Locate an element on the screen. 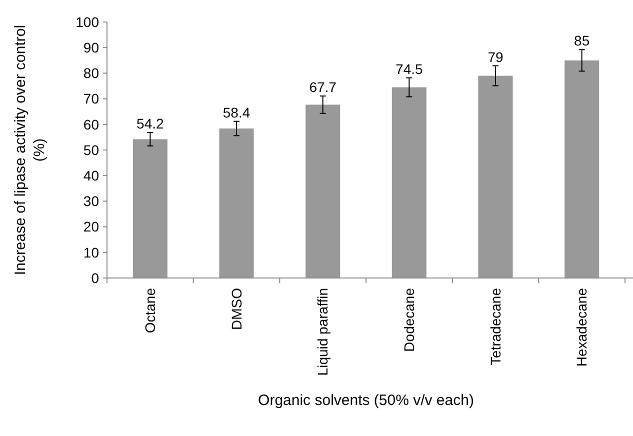 The height and width of the screenshot is (436, 633). y-axis-title: Increase of lipase activity over control (%) is located at coordinates (30, 151).